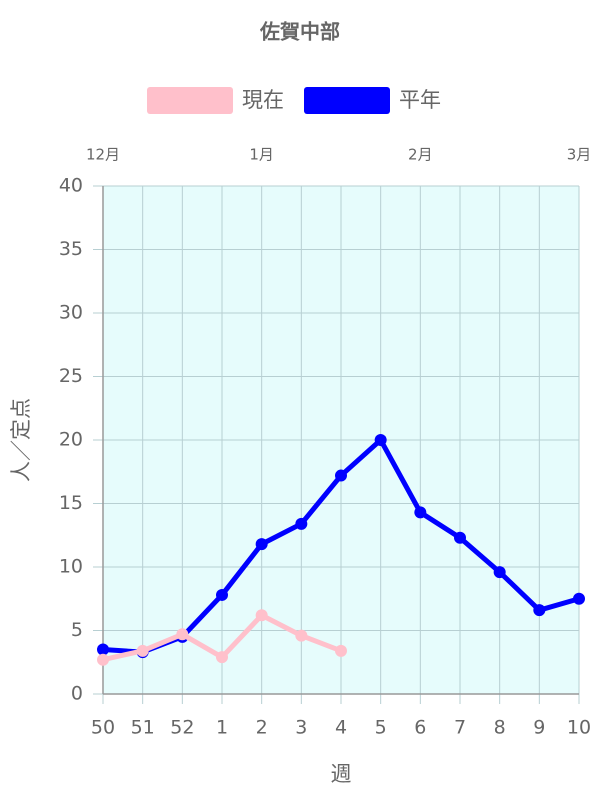 The height and width of the screenshot is (800, 600). What do you see at coordinates (71, 440) in the screenshot?
I see `y-tick-label: 20` at bounding box center [71, 440].